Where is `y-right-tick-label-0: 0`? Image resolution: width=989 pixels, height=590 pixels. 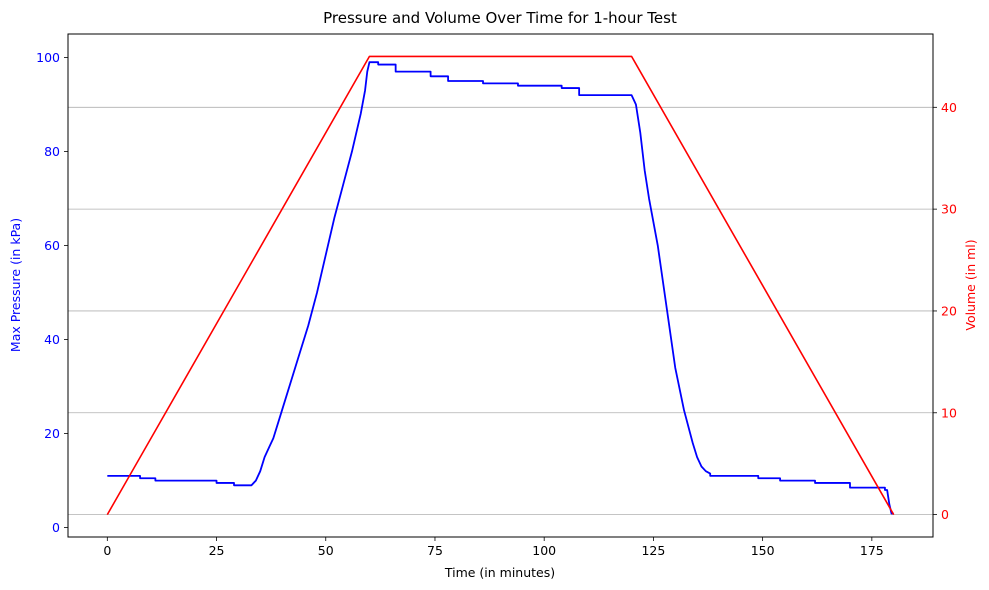 y-right-tick-label-0: 0 is located at coordinates (945, 514).